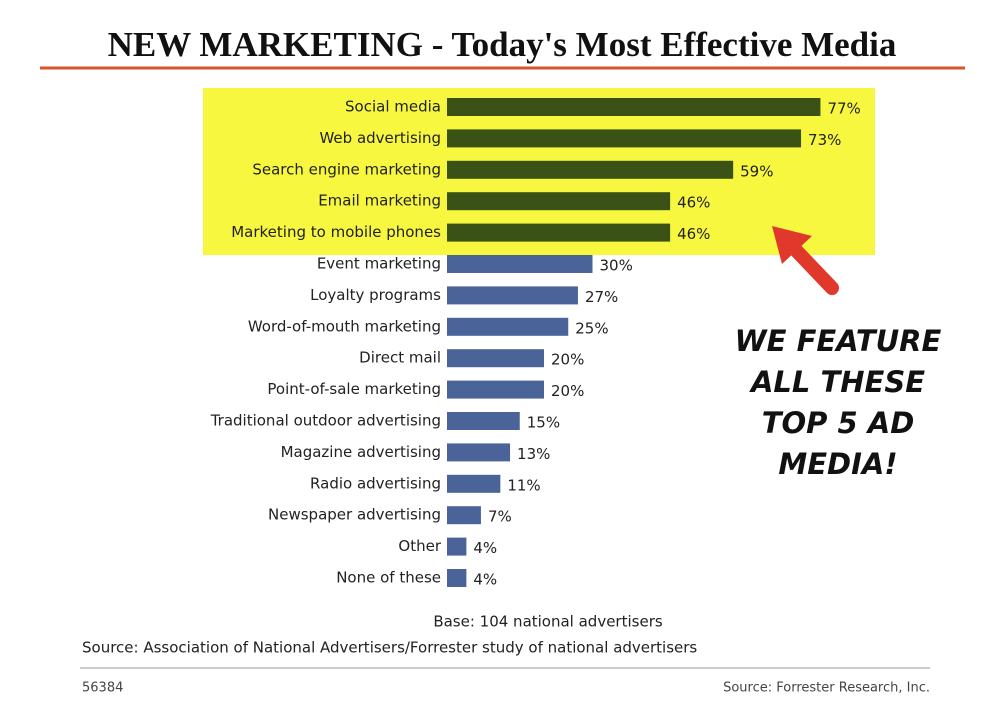 This screenshot has height=711, width=1000. What do you see at coordinates (344, 326) in the screenshot?
I see `category-label: Word-of-mouth marketing` at bounding box center [344, 326].